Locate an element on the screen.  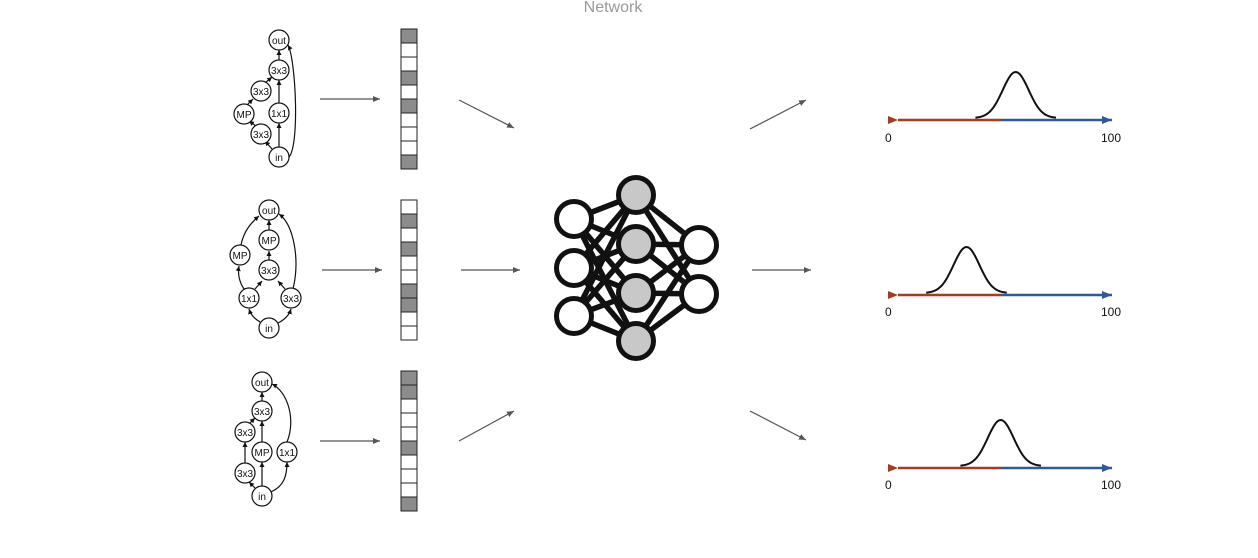
architecture-labels-1: out 3x3 3x3 MP 1x1 3x3 in is located at coordinates (262, 100).